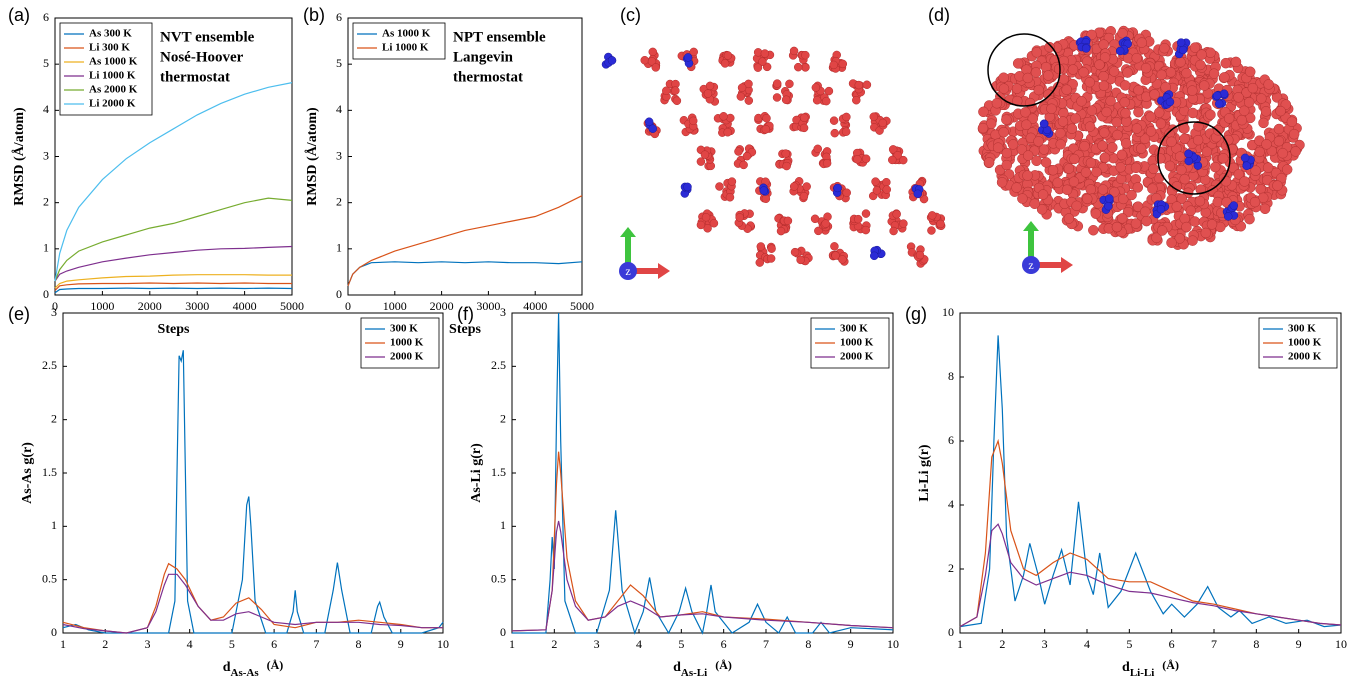 This screenshot has width=1365, height=685. Describe the element at coordinates (664, 271) in the screenshot. I see `axis-arrow-x-head` at that location.